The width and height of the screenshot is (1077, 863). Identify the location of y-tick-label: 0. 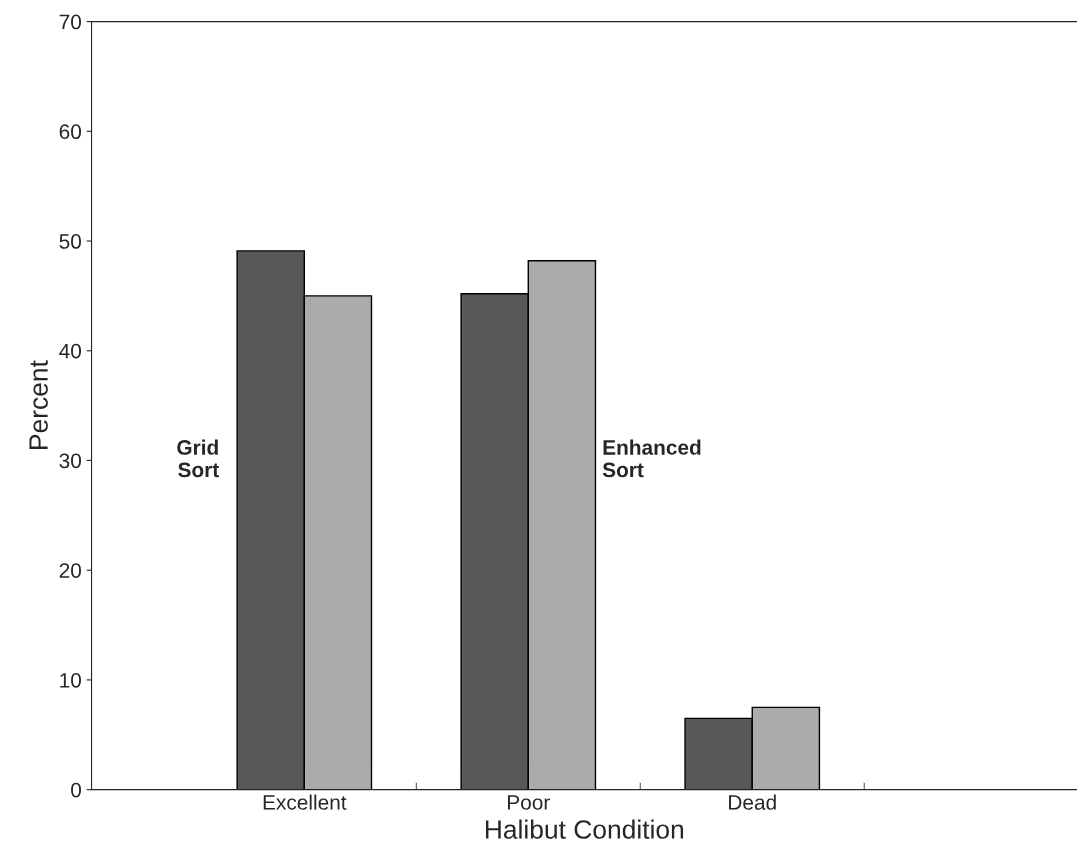
(76, 790).